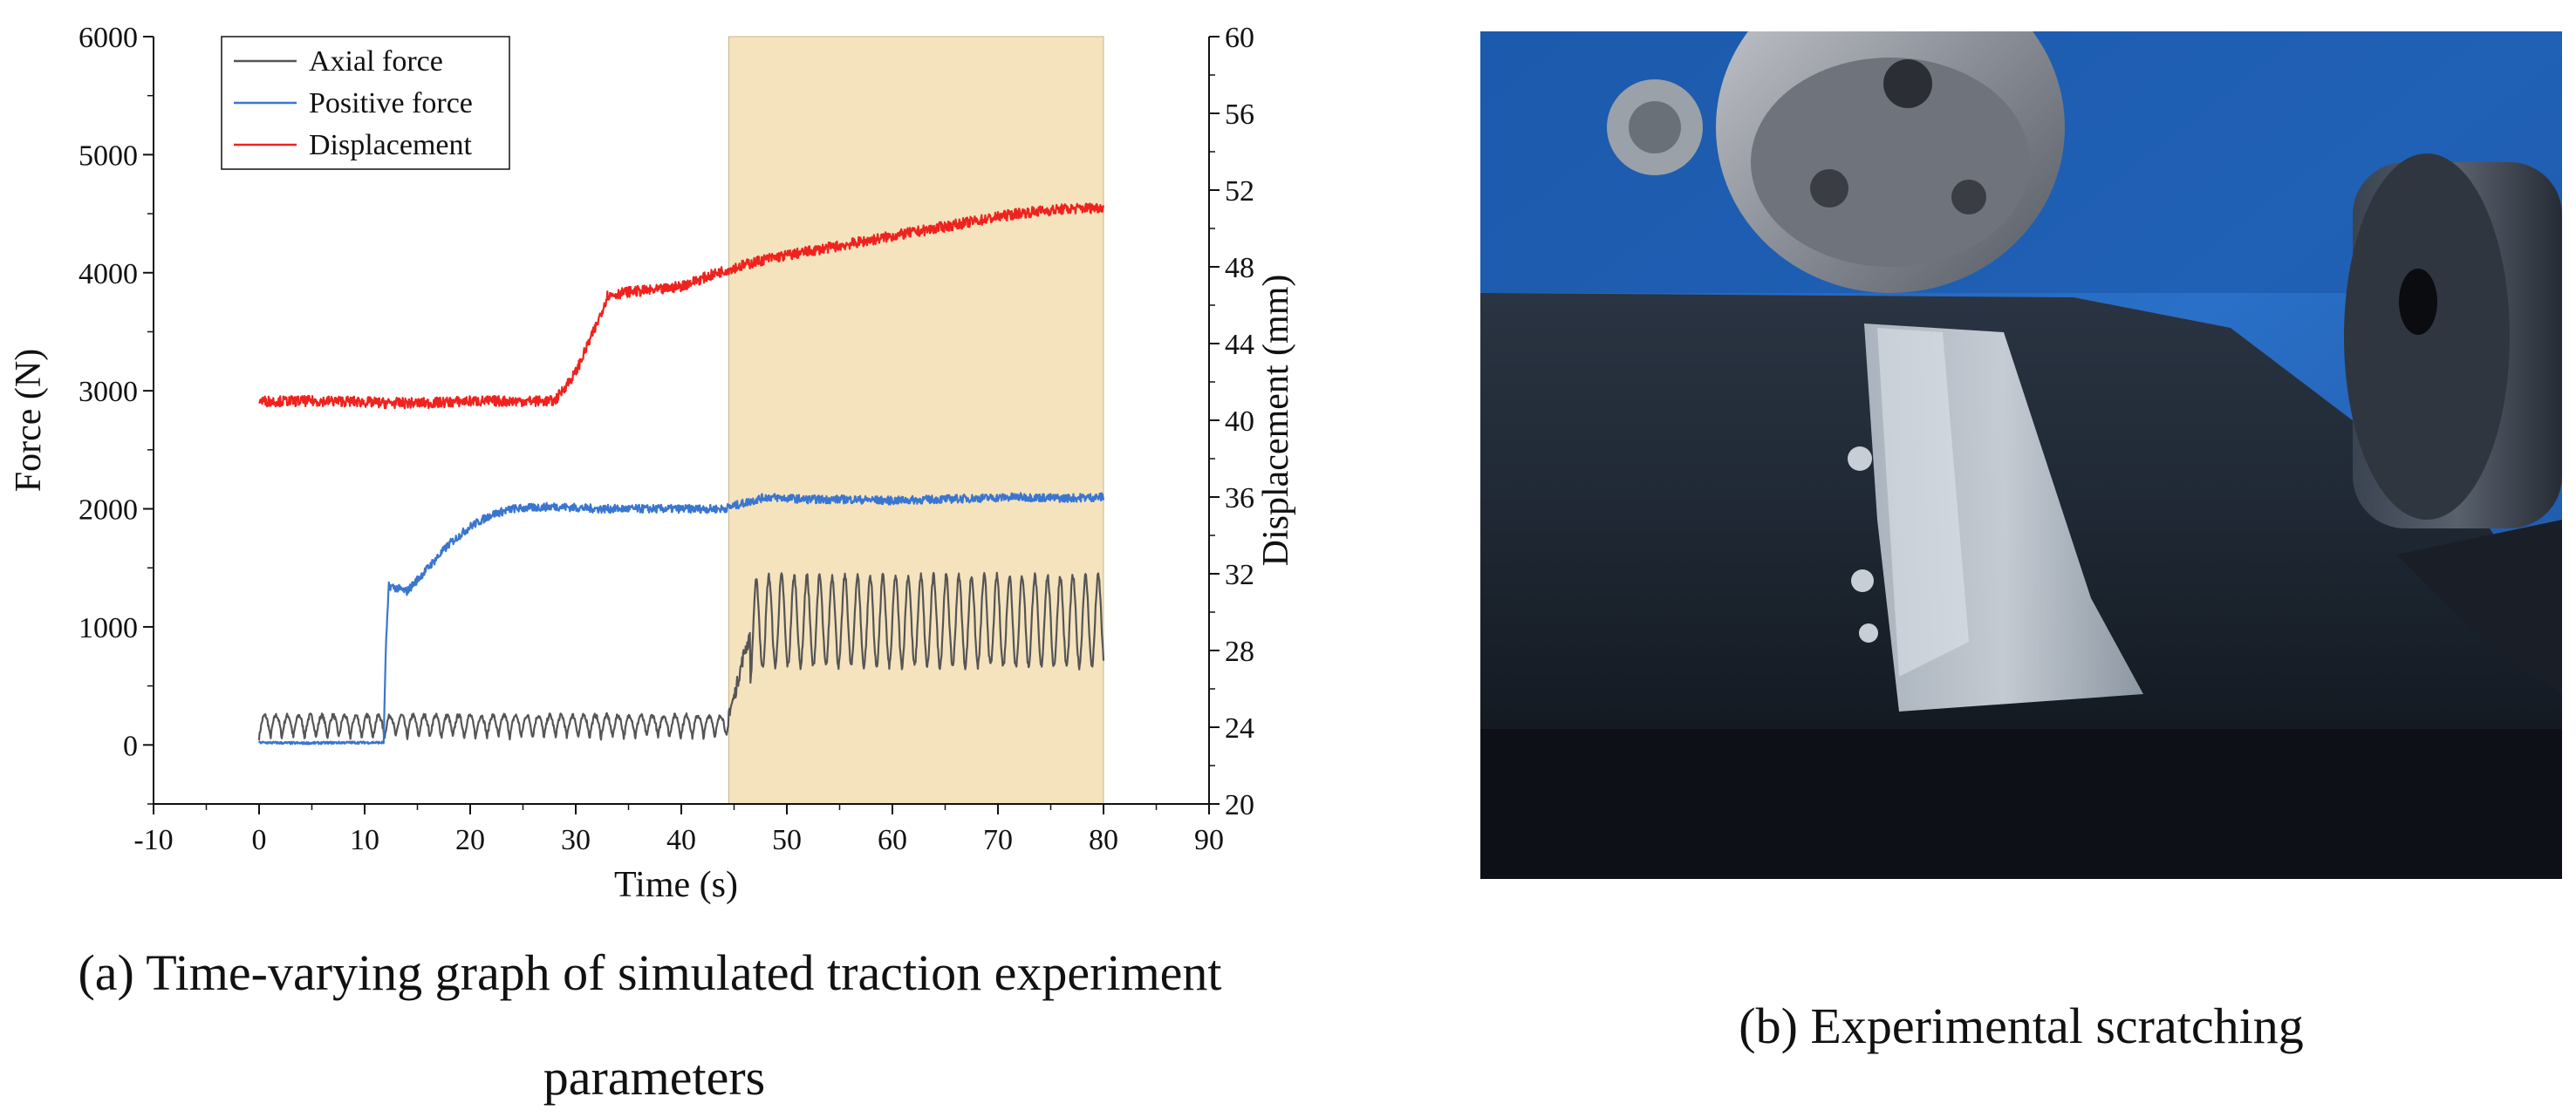 The width and height of the screenshot is (2576, 1117). I want to click on y-right-tick-label-10: 60, so click(1239, 38).